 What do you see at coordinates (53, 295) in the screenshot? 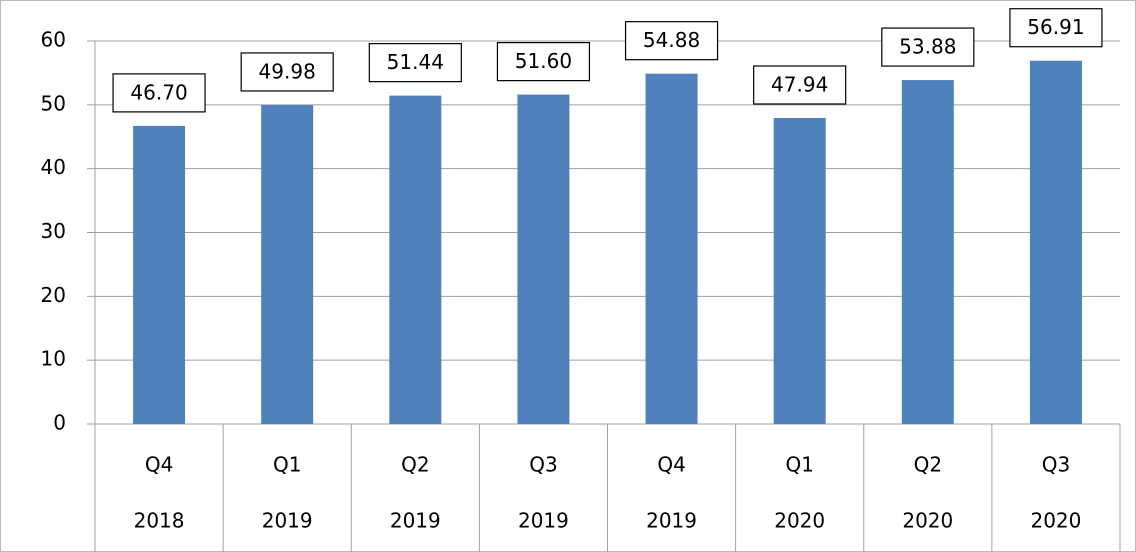
I see `y-tick-label: 20` at bounding box center [53, 295].